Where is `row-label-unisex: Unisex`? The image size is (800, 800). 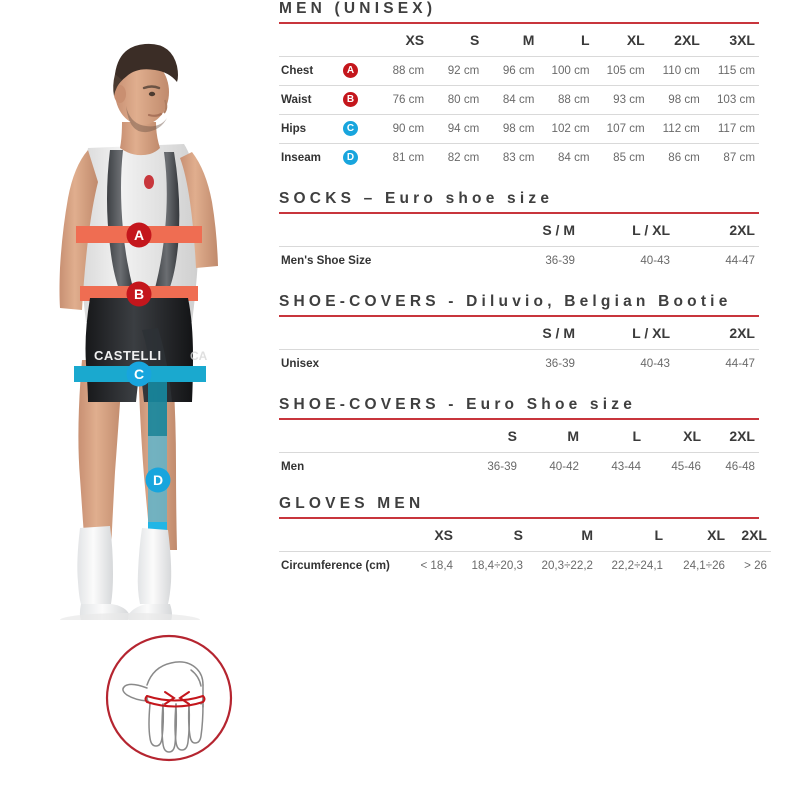 row-label-unisex: Unisex is located at coordinates (300, 364).